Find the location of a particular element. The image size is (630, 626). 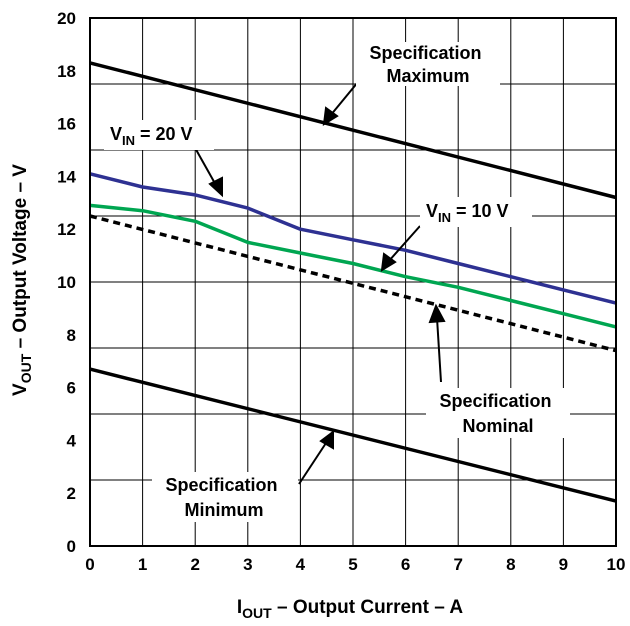

y-tick-label: 16 is located at coordinates (66, 124).